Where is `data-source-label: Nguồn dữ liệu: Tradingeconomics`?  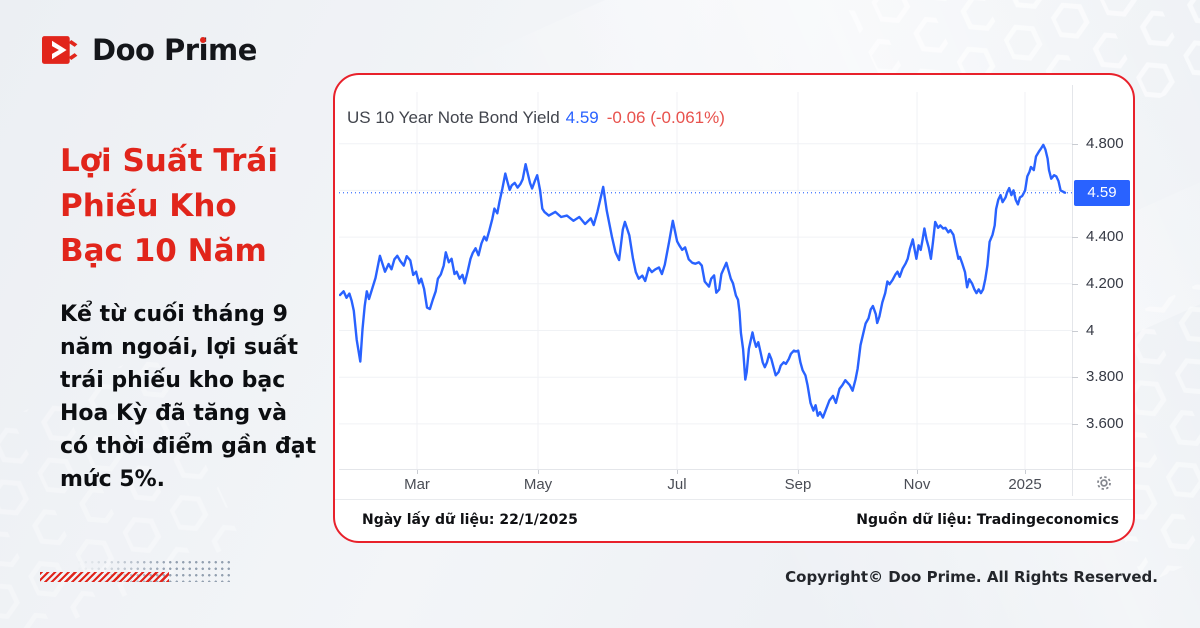
data-source-label: Nguồn dữ liệu: Tradingeconomics is located at coordinates (987, 520).